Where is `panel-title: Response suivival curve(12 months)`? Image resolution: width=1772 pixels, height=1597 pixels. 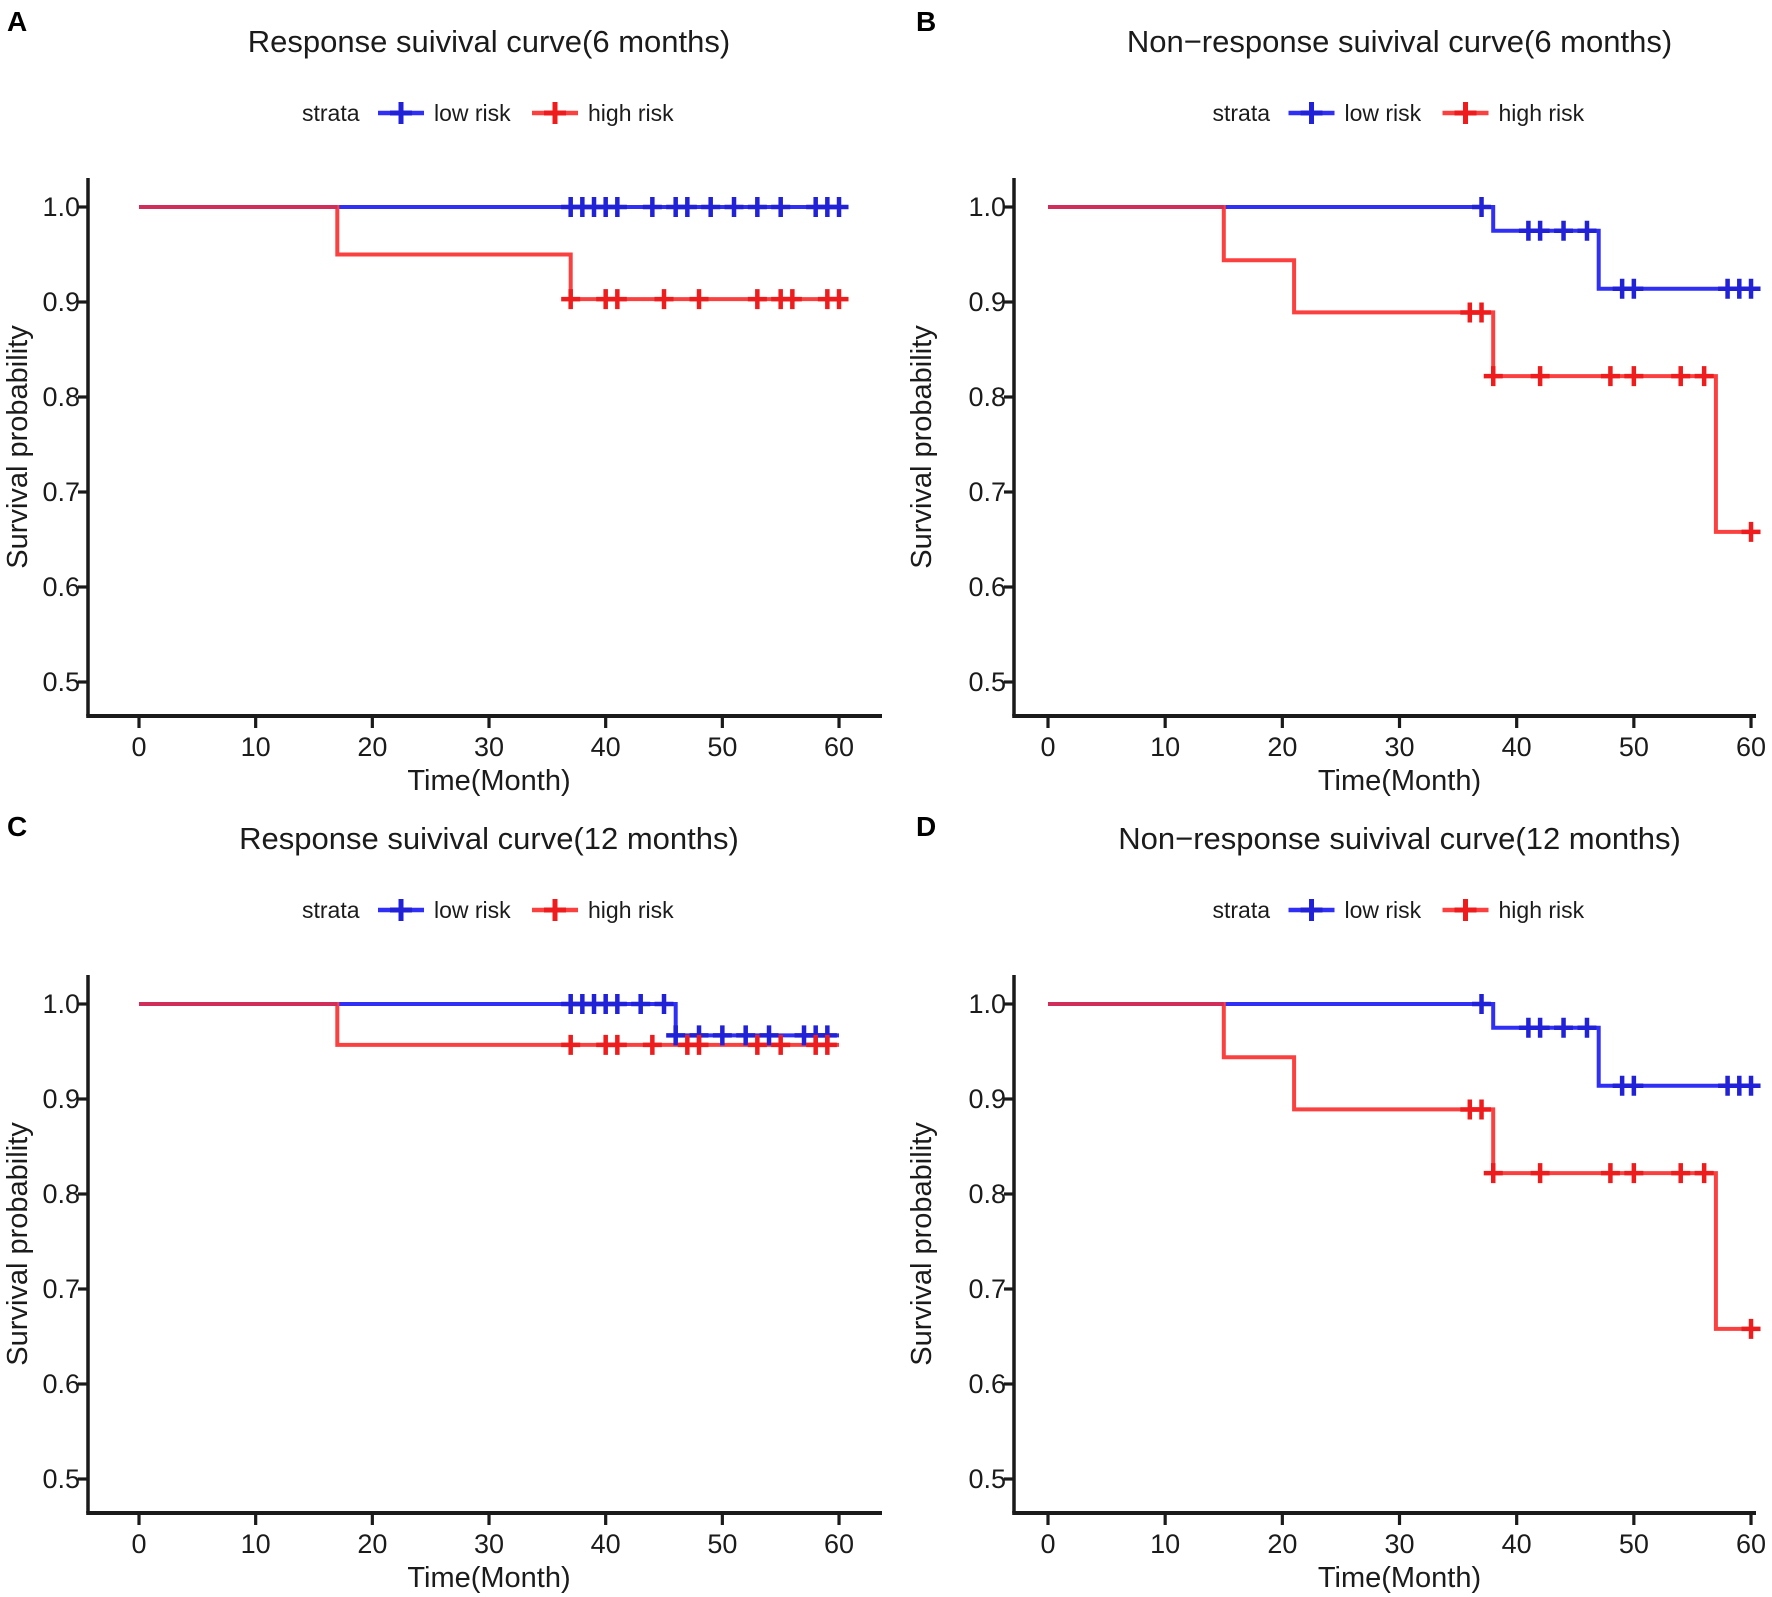 panel-title: Response suivival curve(12 months) is located at coordinates (489, 838).